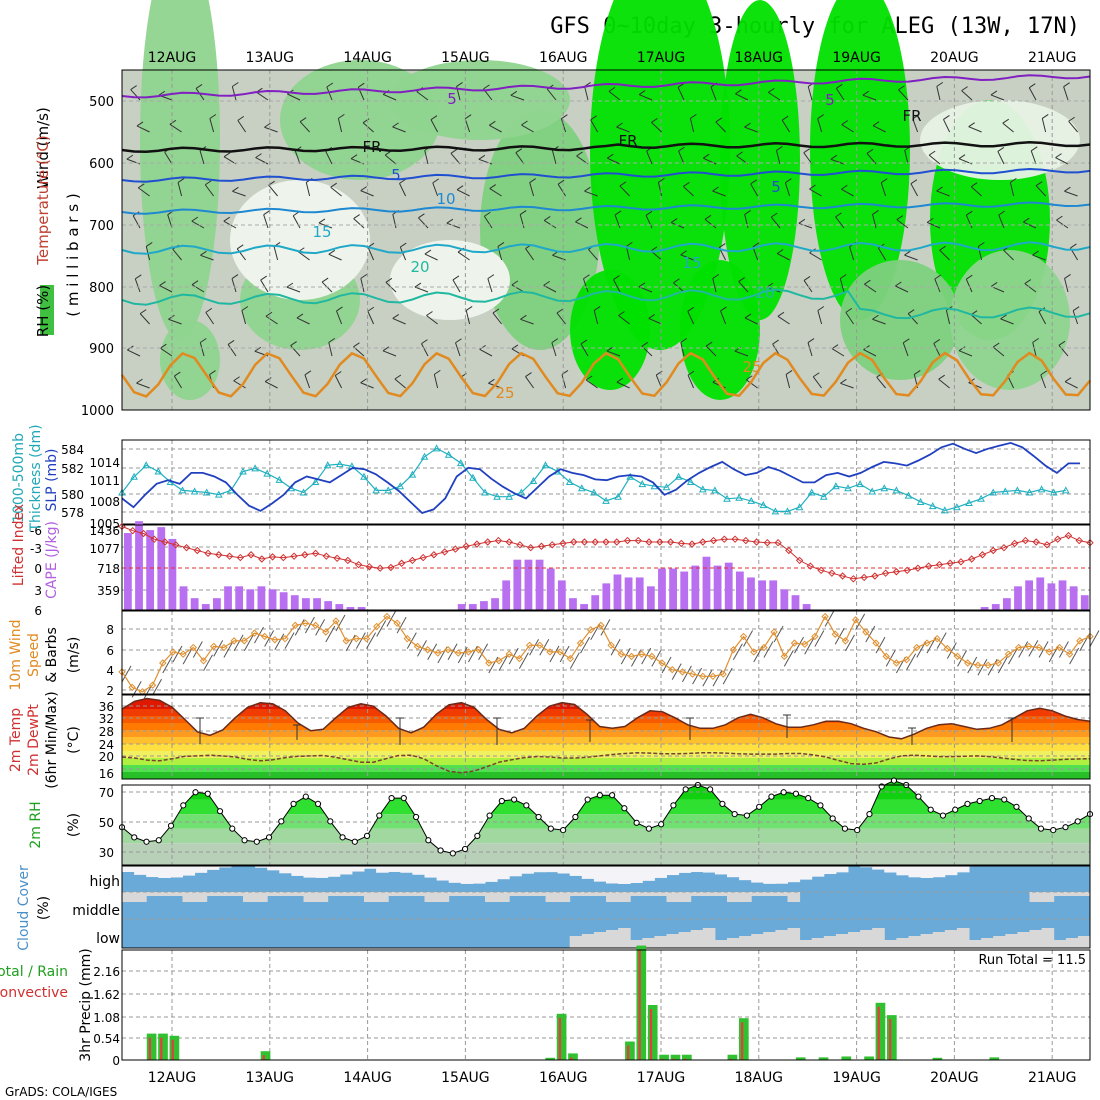  I want to click on cape-tick: 1077, so click(104, 549).